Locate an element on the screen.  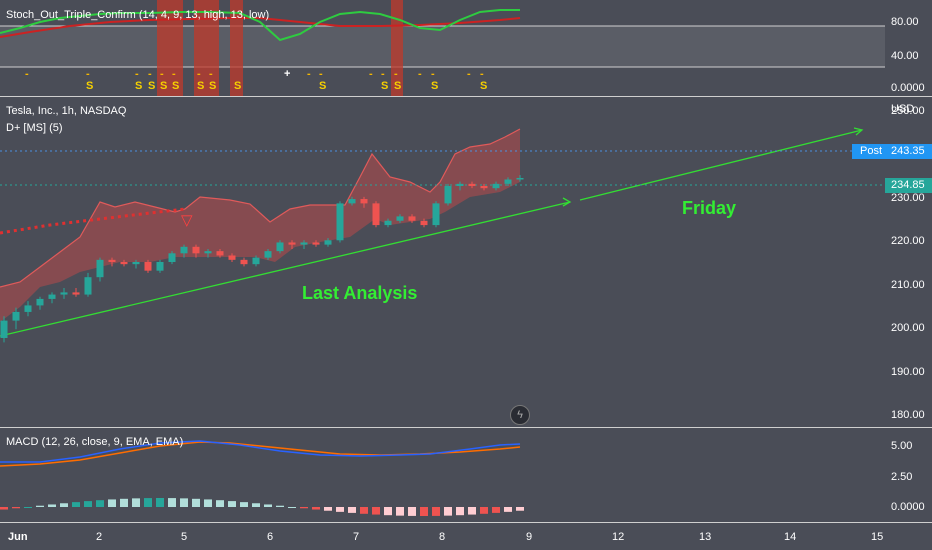
dotted-resistance-line is located at coordinates (93, 221).